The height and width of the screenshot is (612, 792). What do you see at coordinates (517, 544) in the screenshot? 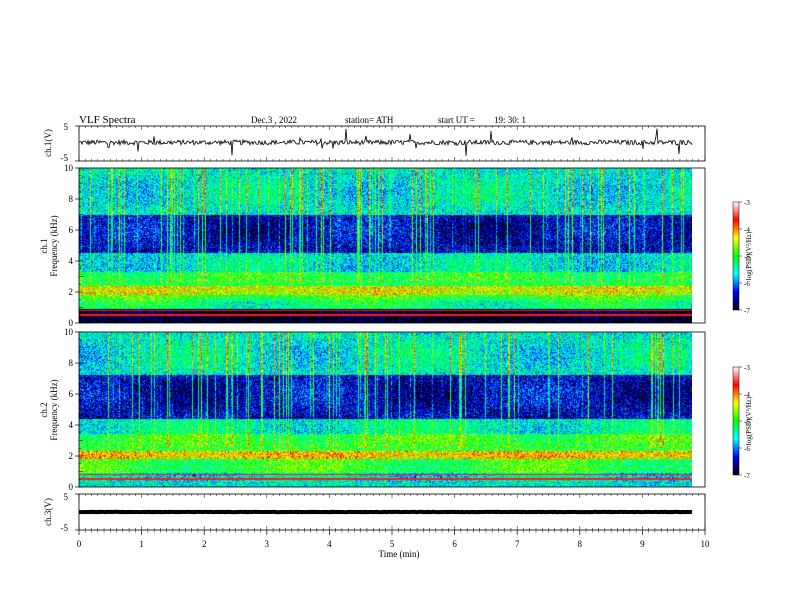
I see `time-axis-tick-label: 7` at bounding box center [517, 544].